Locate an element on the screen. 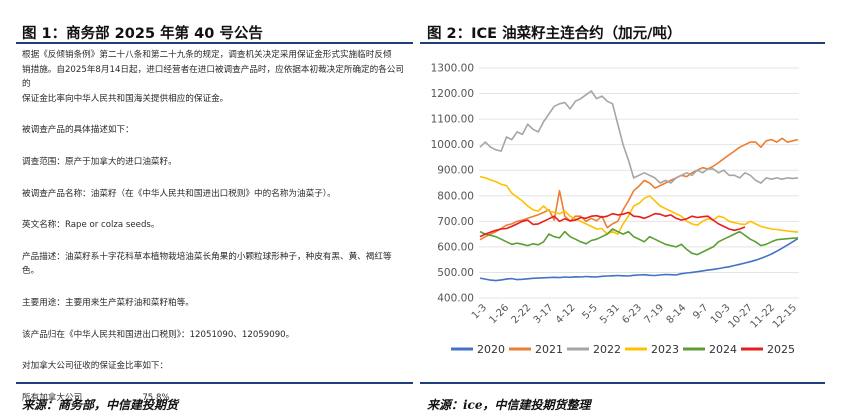 This screenshot has width=859, height=420. x-tick-label: 6-23 is located at coordinates (632, 314).